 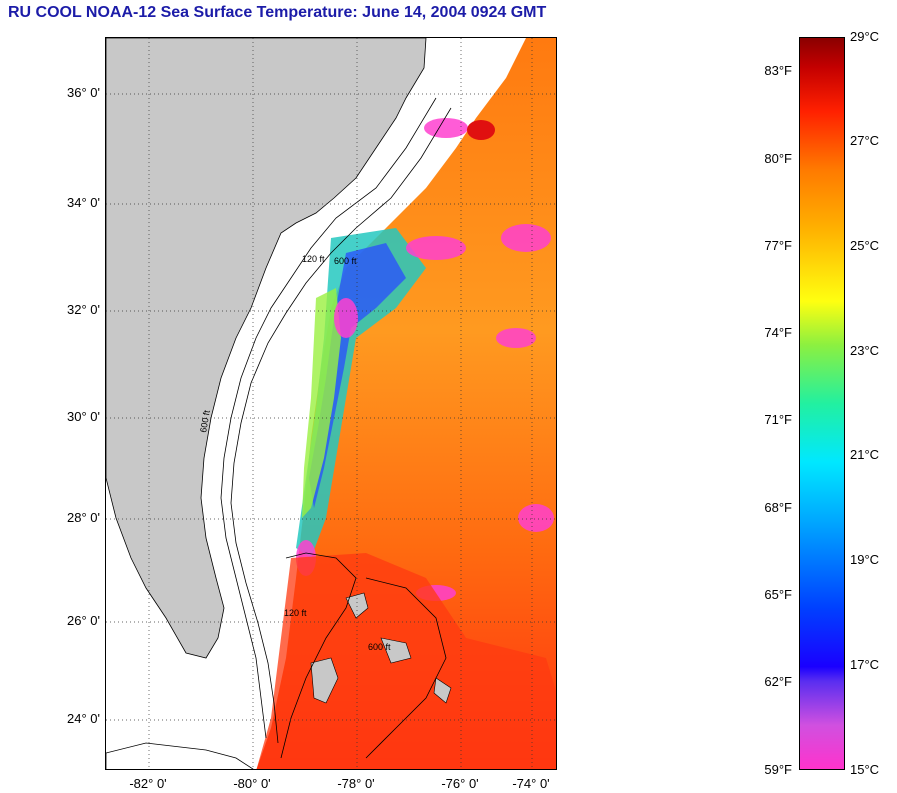 What do you see at coordinates (180, 755) in the screenshot?
I see `land-cuba` at bounding box center [180, 755].